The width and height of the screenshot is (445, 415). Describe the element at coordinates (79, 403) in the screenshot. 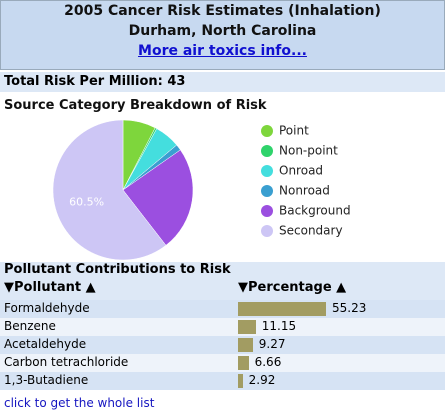

I see `footer-link: click to get the whole list` at that location.